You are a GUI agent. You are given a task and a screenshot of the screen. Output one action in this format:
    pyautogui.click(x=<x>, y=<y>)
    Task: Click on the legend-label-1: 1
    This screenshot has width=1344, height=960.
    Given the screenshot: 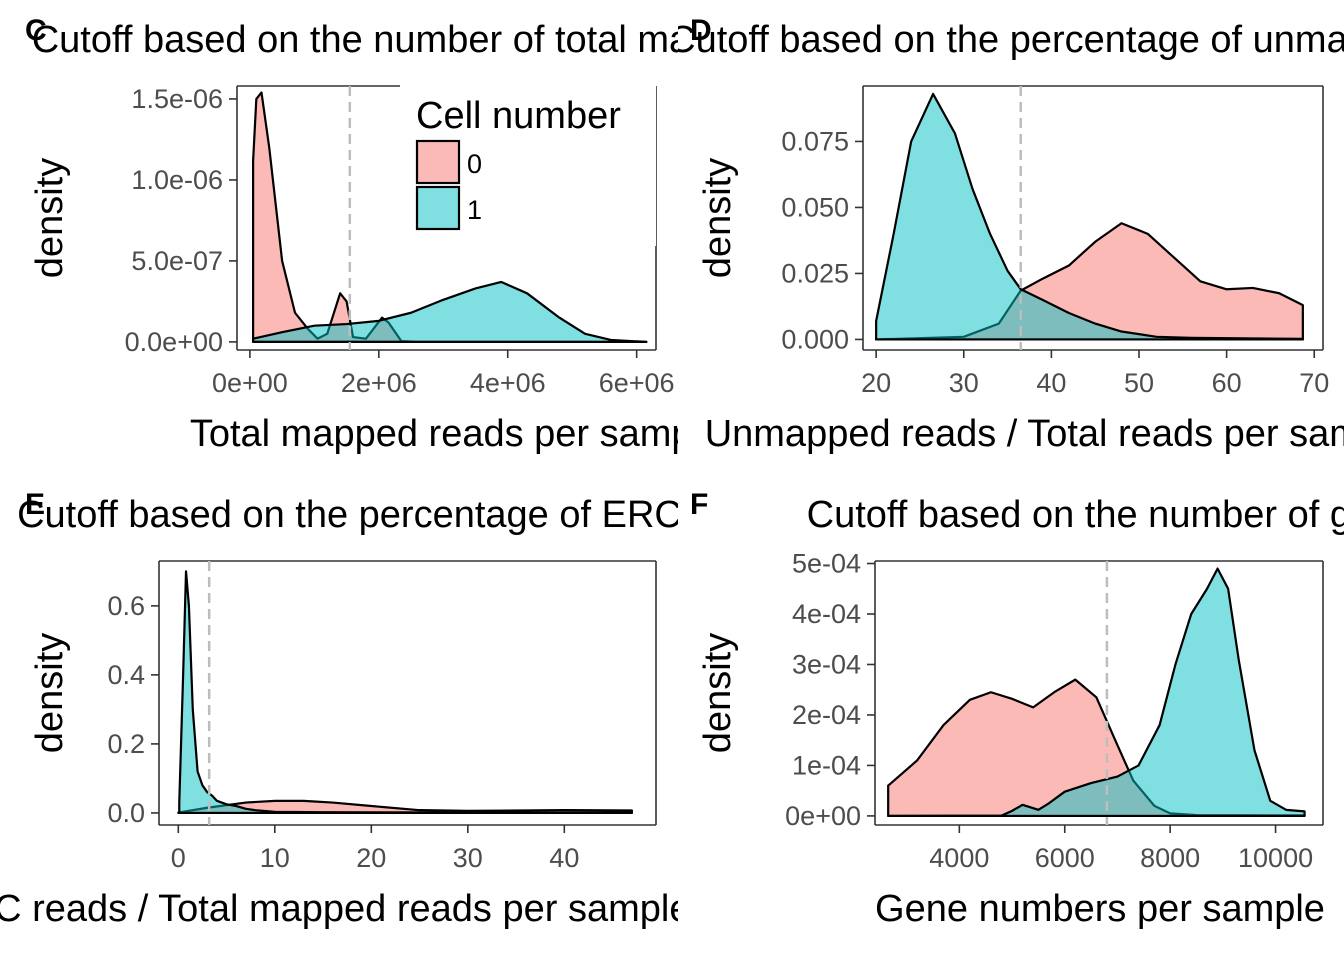 What is the action you would take?
    pyautogui.click(x=474, y=210)
    